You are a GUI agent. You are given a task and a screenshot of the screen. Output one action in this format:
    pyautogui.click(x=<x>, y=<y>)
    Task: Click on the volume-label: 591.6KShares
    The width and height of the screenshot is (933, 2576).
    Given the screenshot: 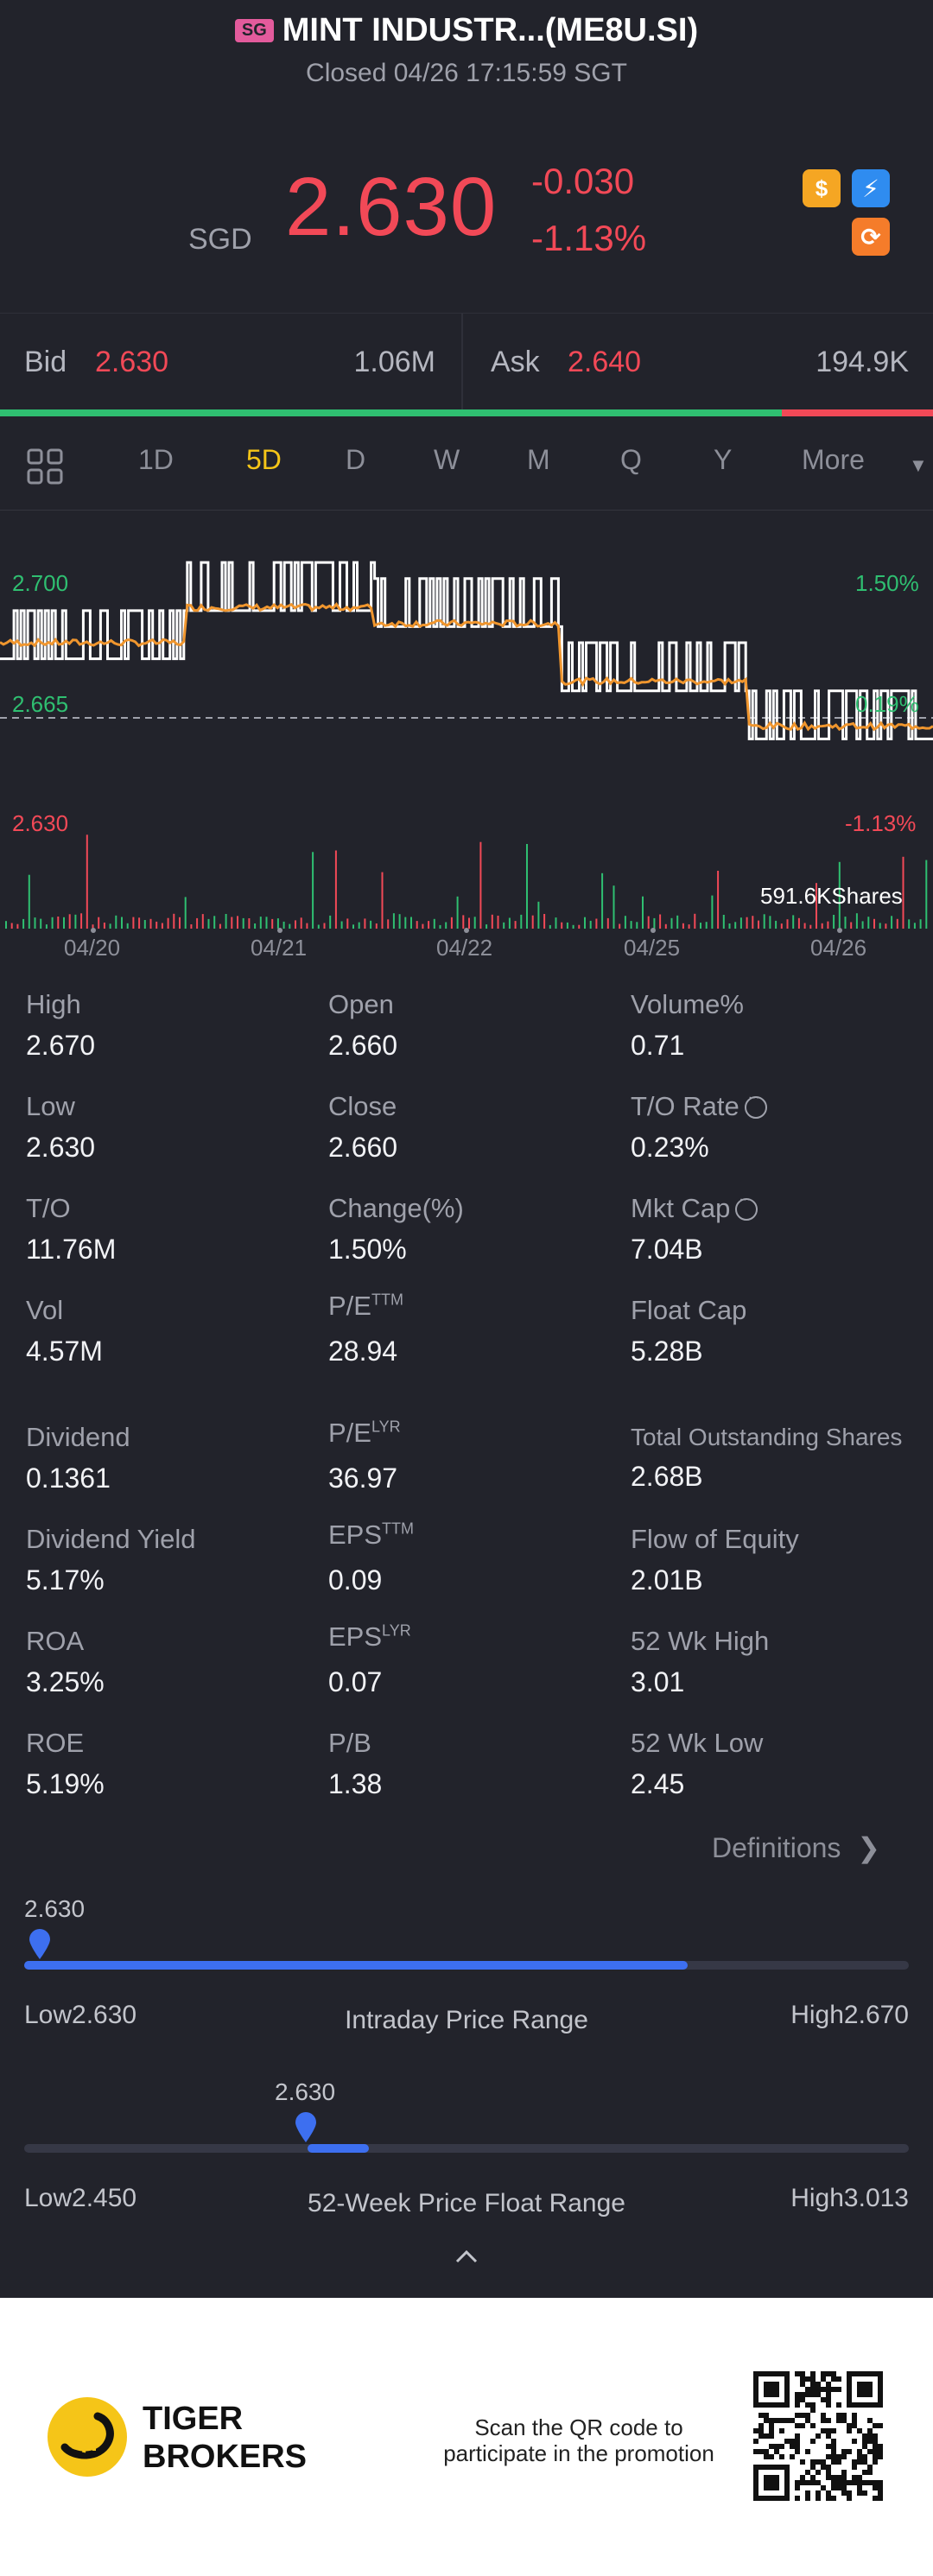 What is the action you would take?
    pyautogui.click(x=831, y=896)
    